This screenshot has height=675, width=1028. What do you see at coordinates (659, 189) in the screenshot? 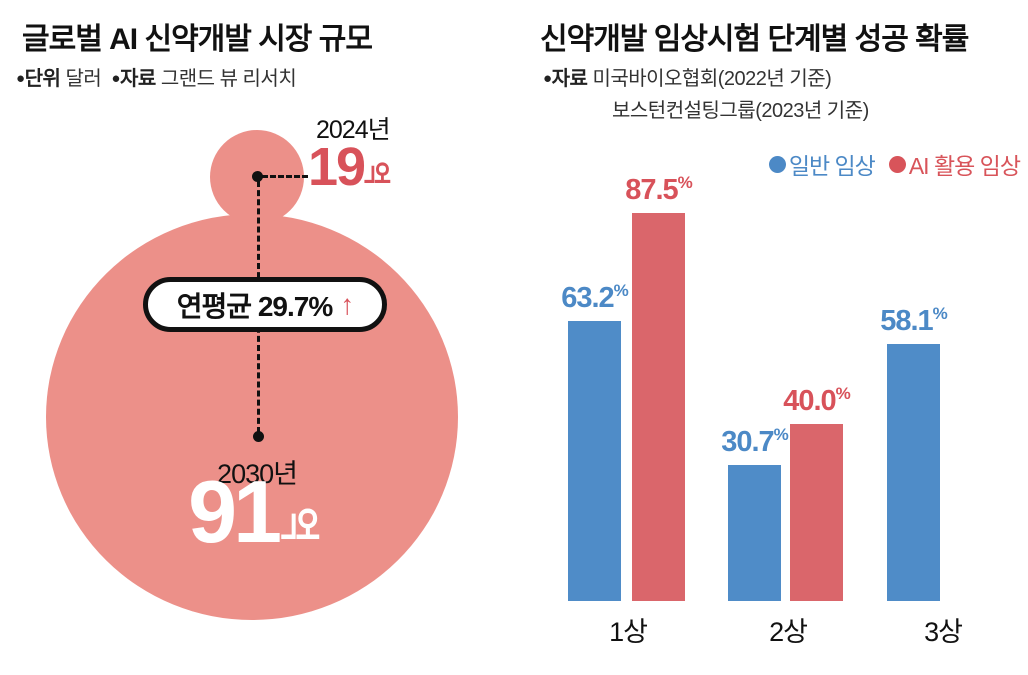
I see `bar-value-label-1상-AI 활용 임상: 87.5%` at bounding box center [659, 189].